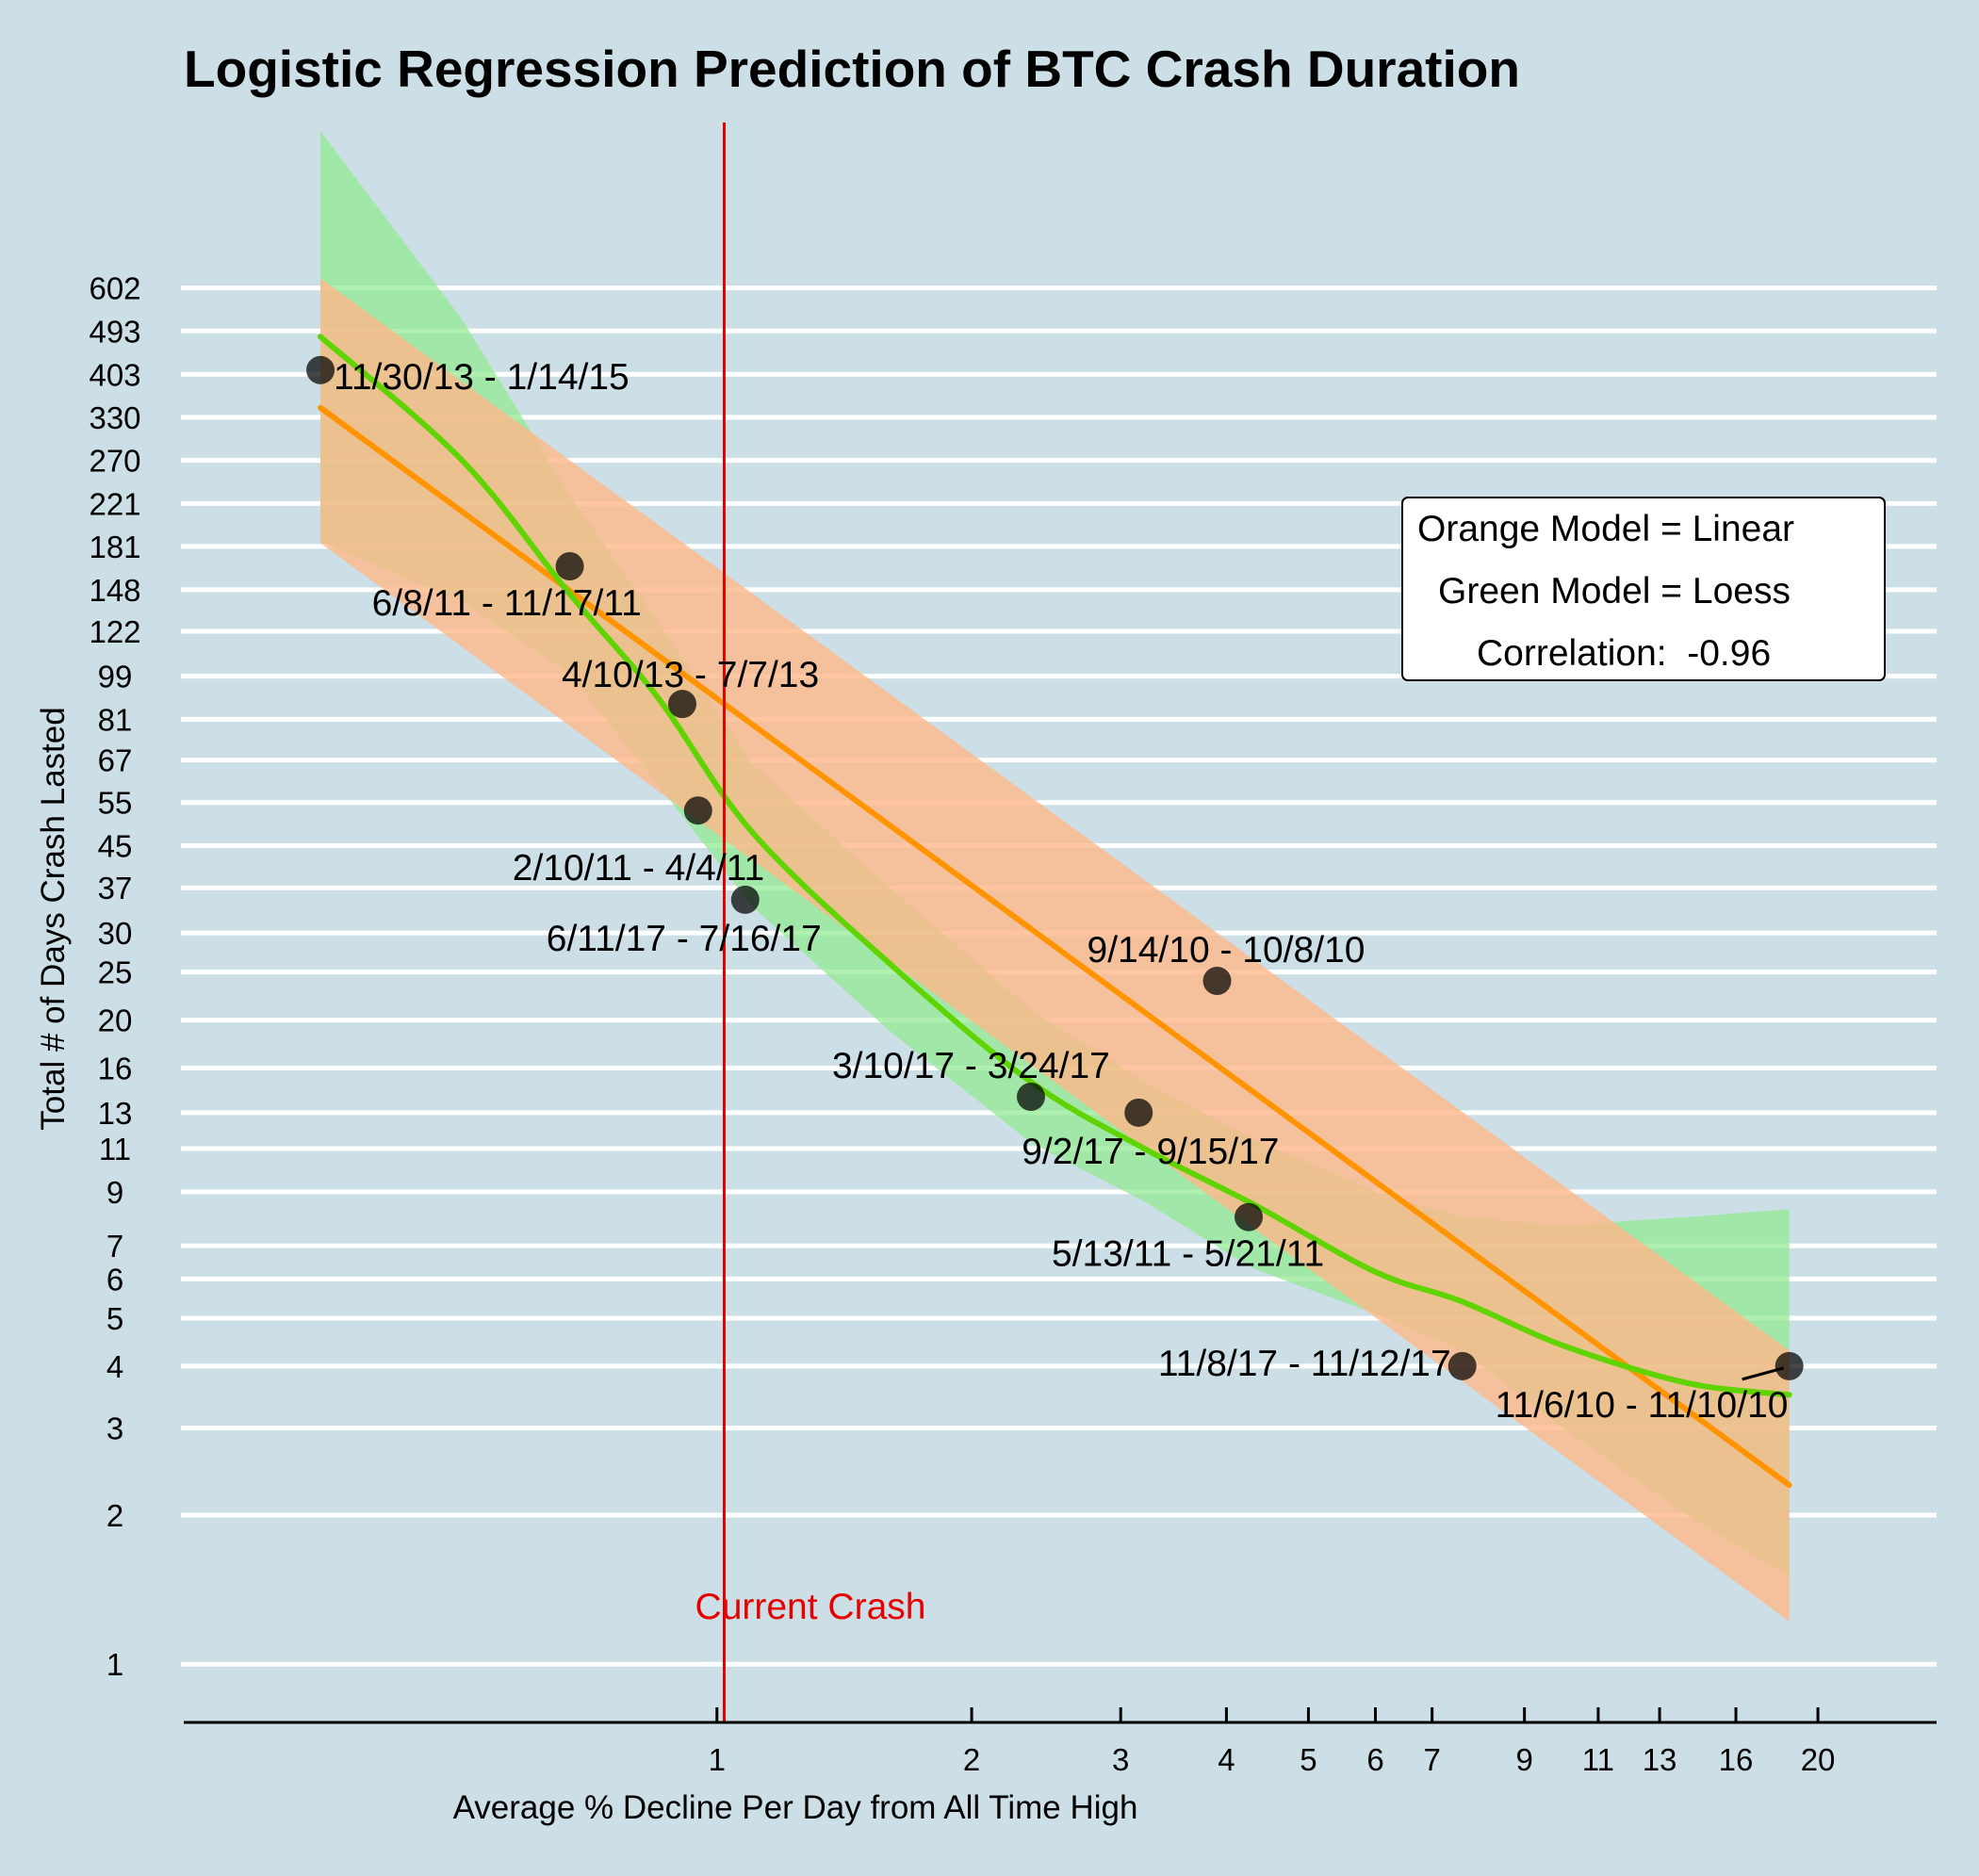  I want to click on y-tick-label: 403, so click(114, 374).